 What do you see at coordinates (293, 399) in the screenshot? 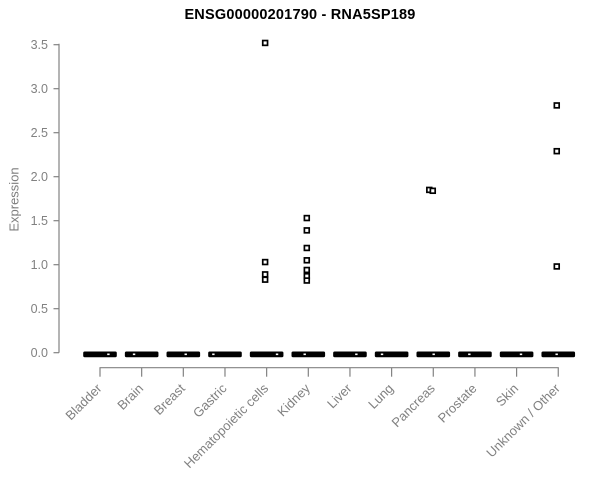
I see `x-tick-label: Kidney` at bounding box center [293, 399].